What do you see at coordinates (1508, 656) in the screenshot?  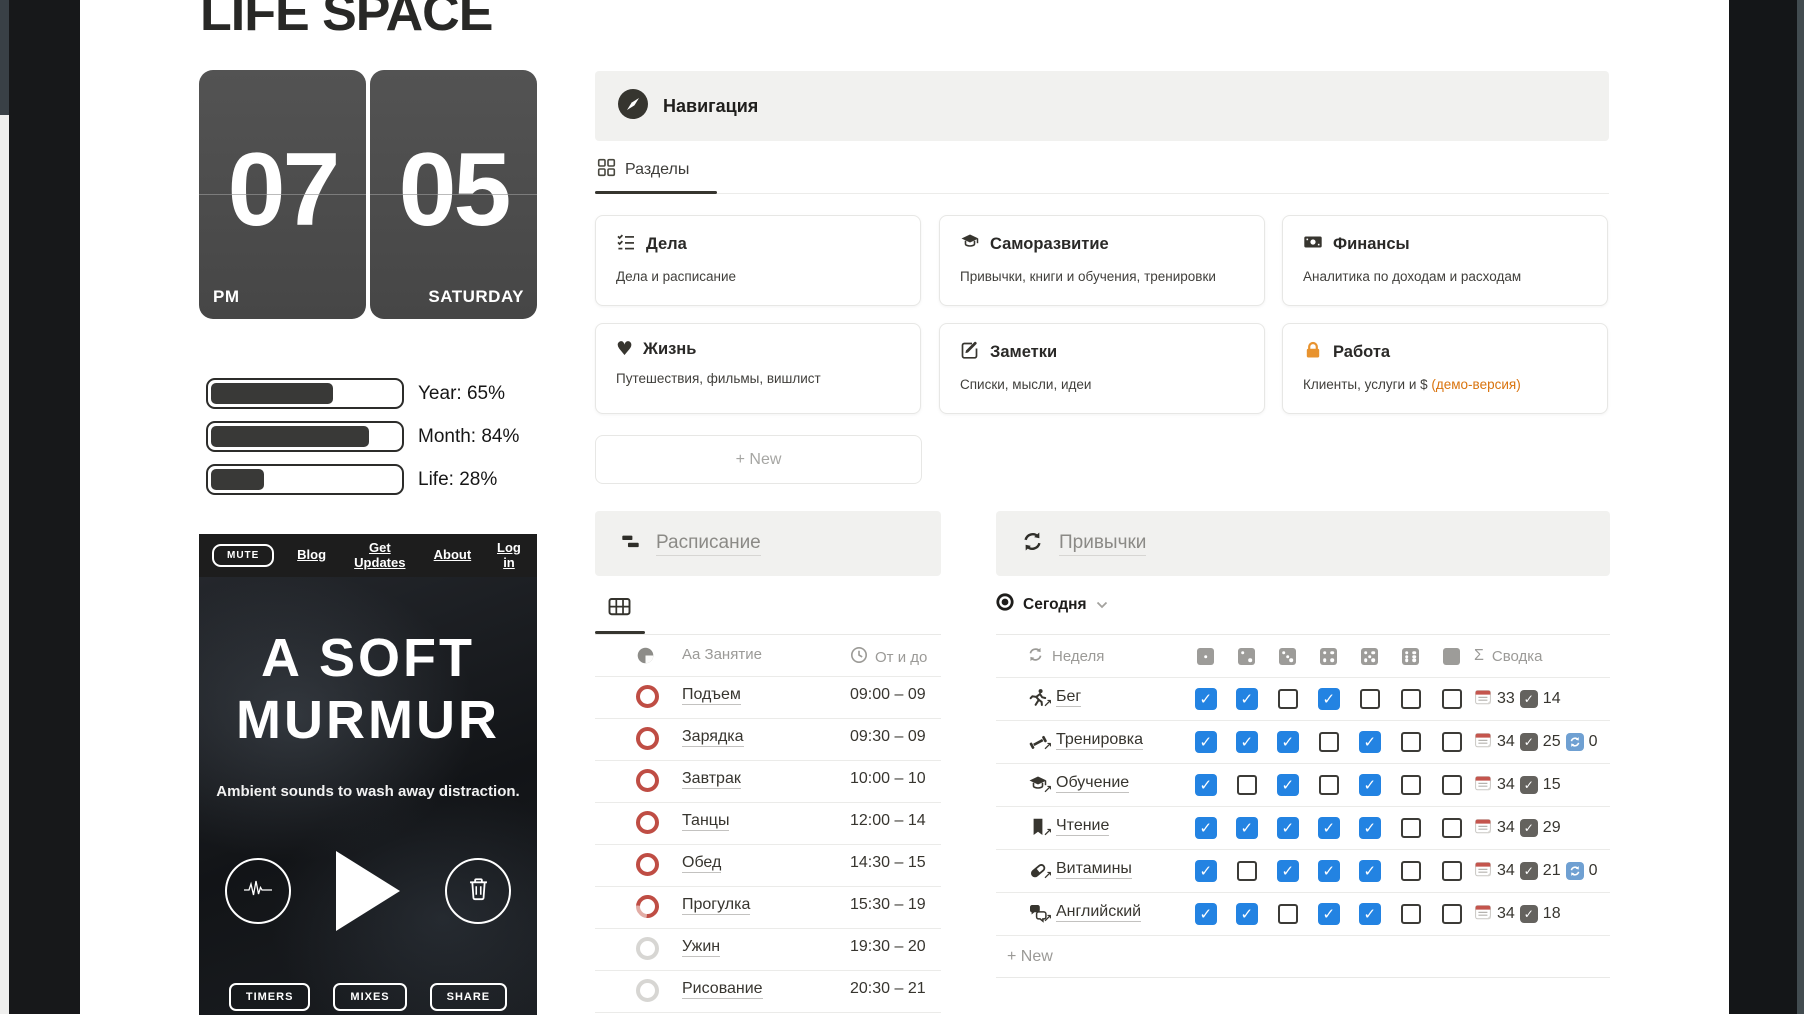 I see `column-header-summary: Σ Сводка` at bounding box center [1508, 656].